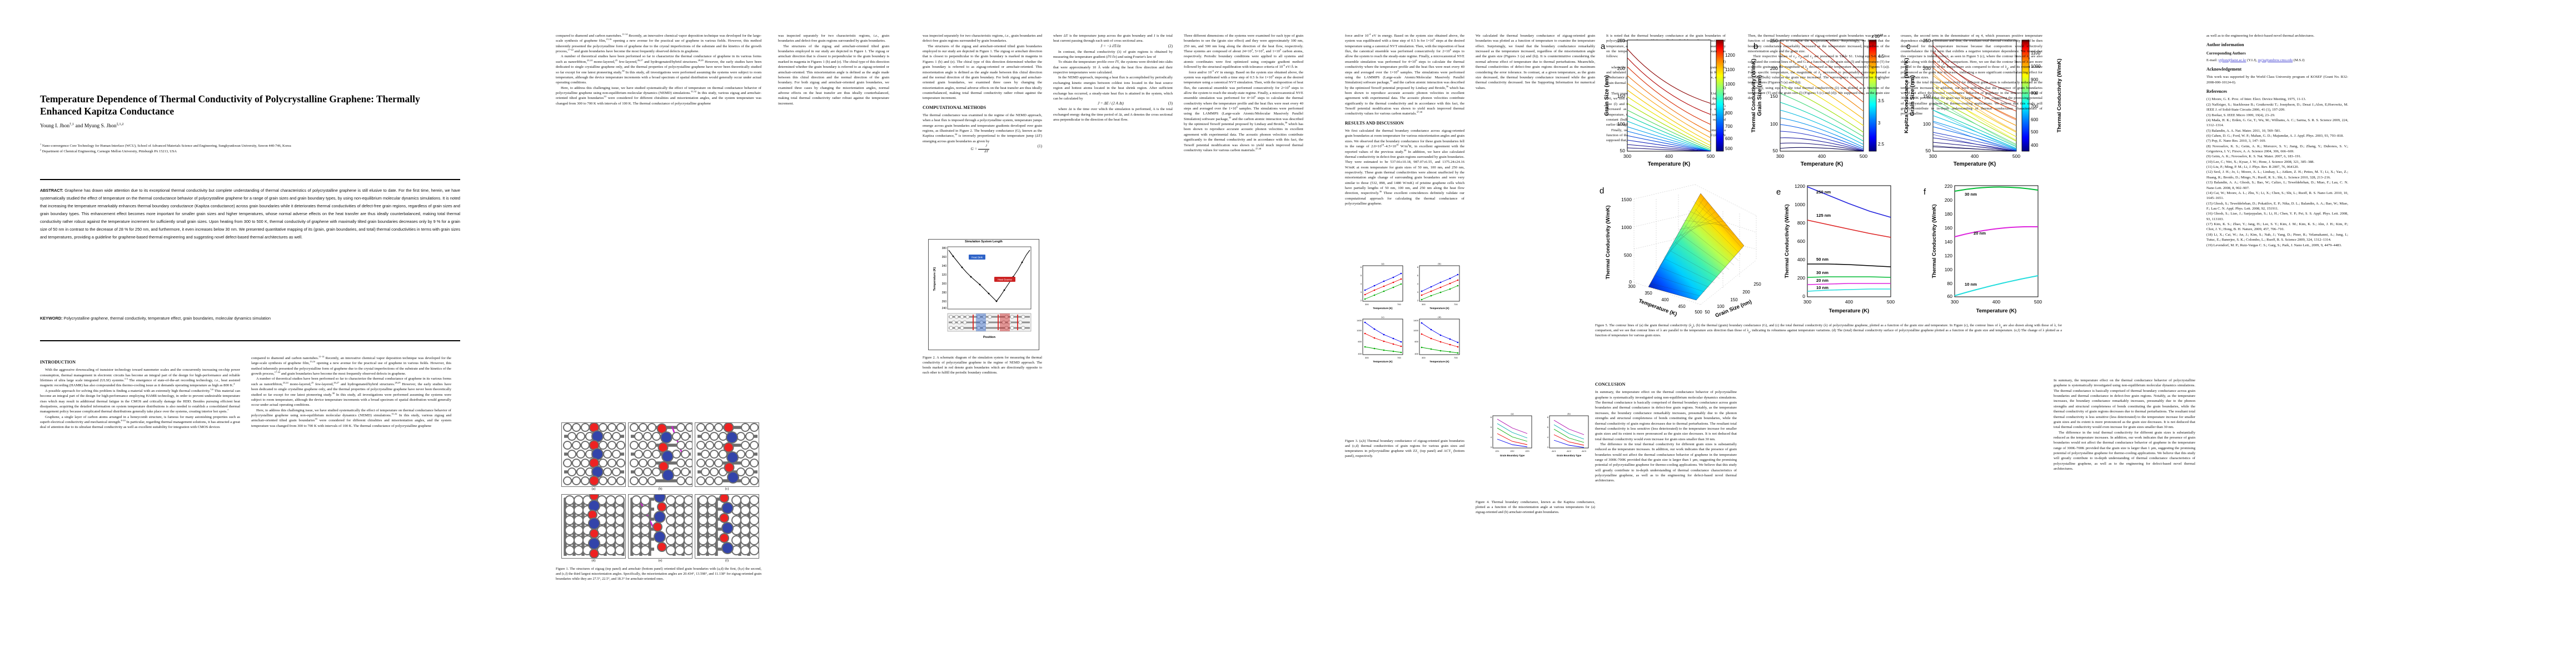 Image resolution: width=2576 pixels, height=667 pixels. I want to click on svg-text: 120, so click(1948, 255).